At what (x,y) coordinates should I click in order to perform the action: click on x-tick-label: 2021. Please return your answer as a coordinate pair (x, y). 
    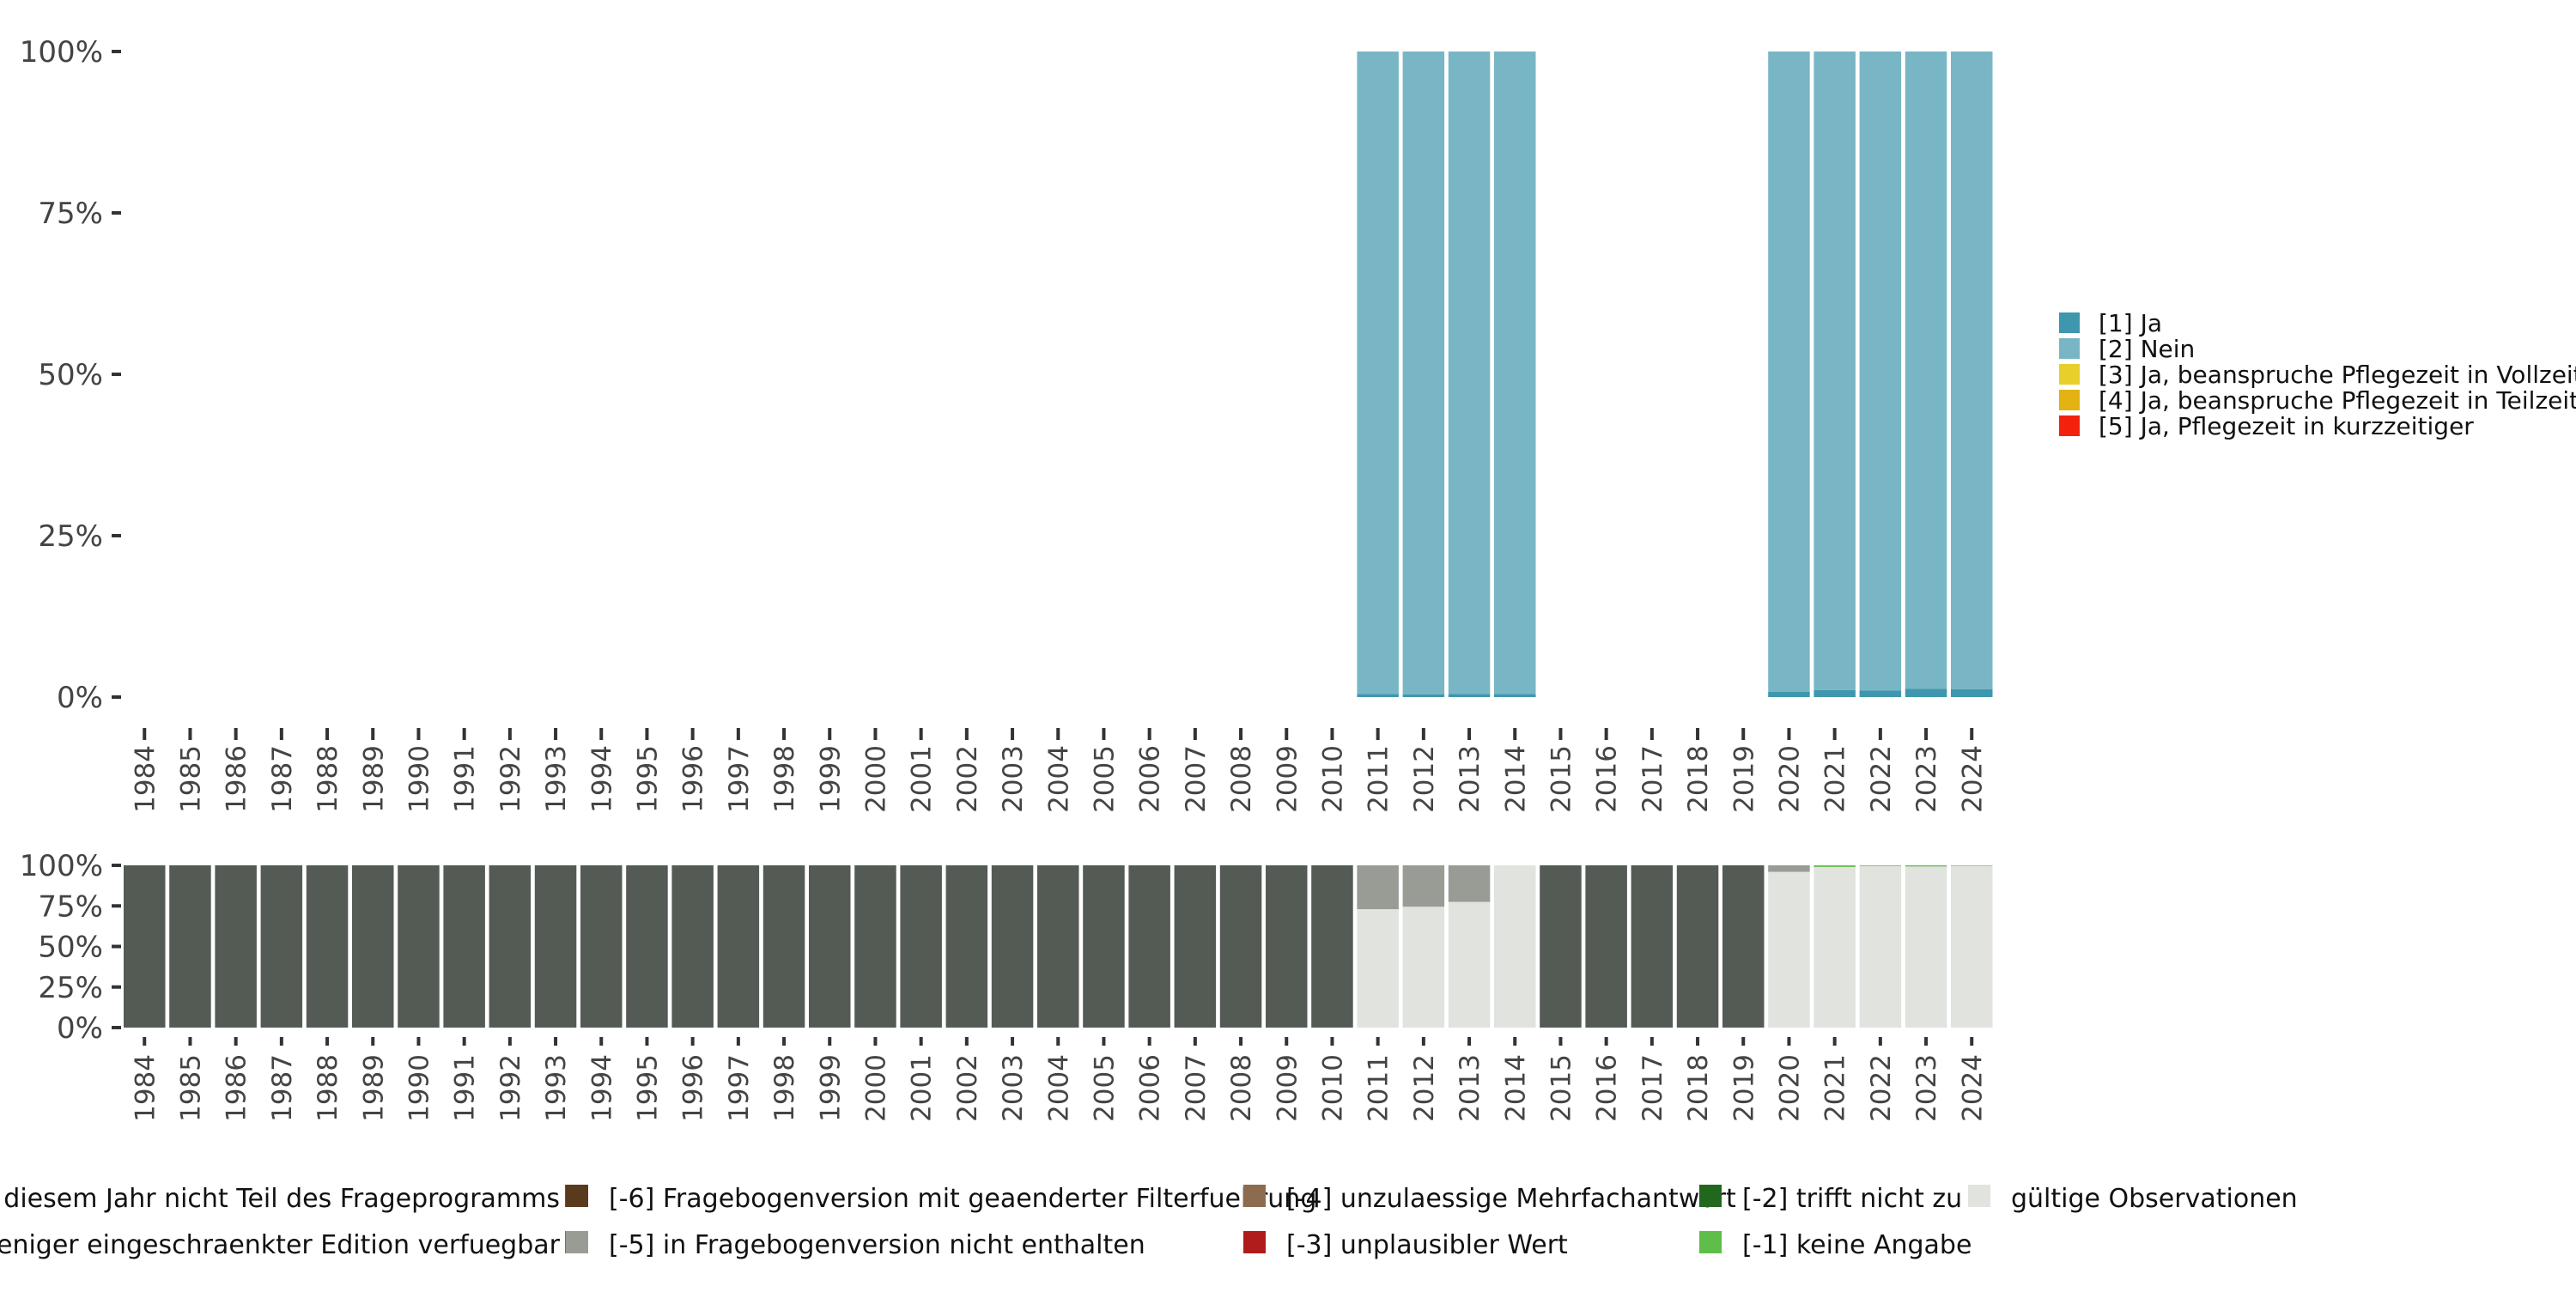
    Looking at the image, I should click on (1836, 1088).